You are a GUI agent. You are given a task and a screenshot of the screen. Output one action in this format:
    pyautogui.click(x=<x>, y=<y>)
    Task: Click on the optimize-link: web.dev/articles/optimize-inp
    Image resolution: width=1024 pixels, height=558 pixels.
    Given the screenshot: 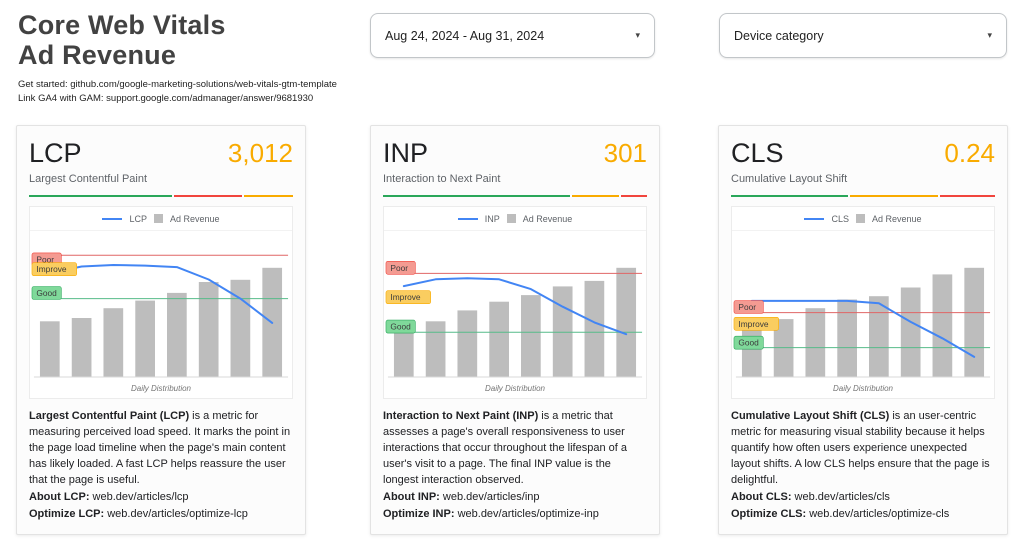 What is the action you would take?
    pyautogui.click(x=528, y=514)
    